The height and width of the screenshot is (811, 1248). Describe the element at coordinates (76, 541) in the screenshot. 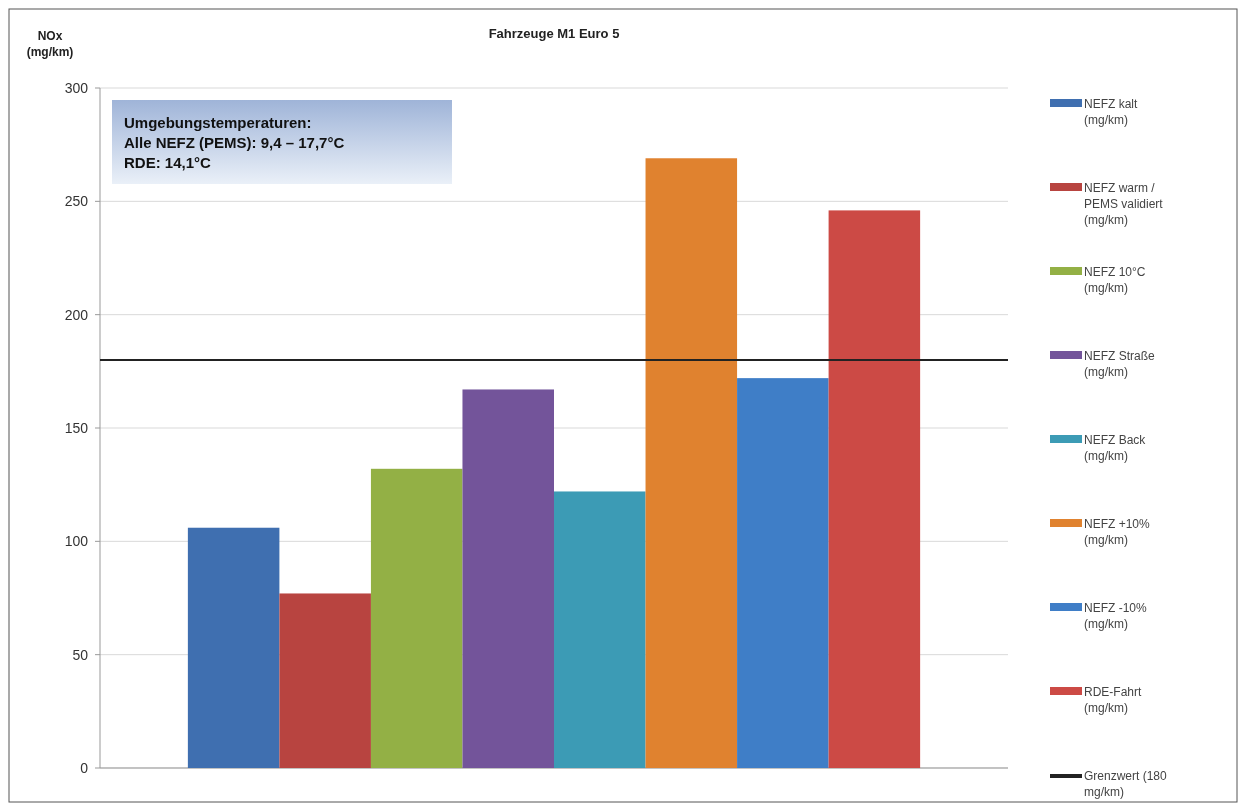

I see `y-tick-label: 100` at that location.